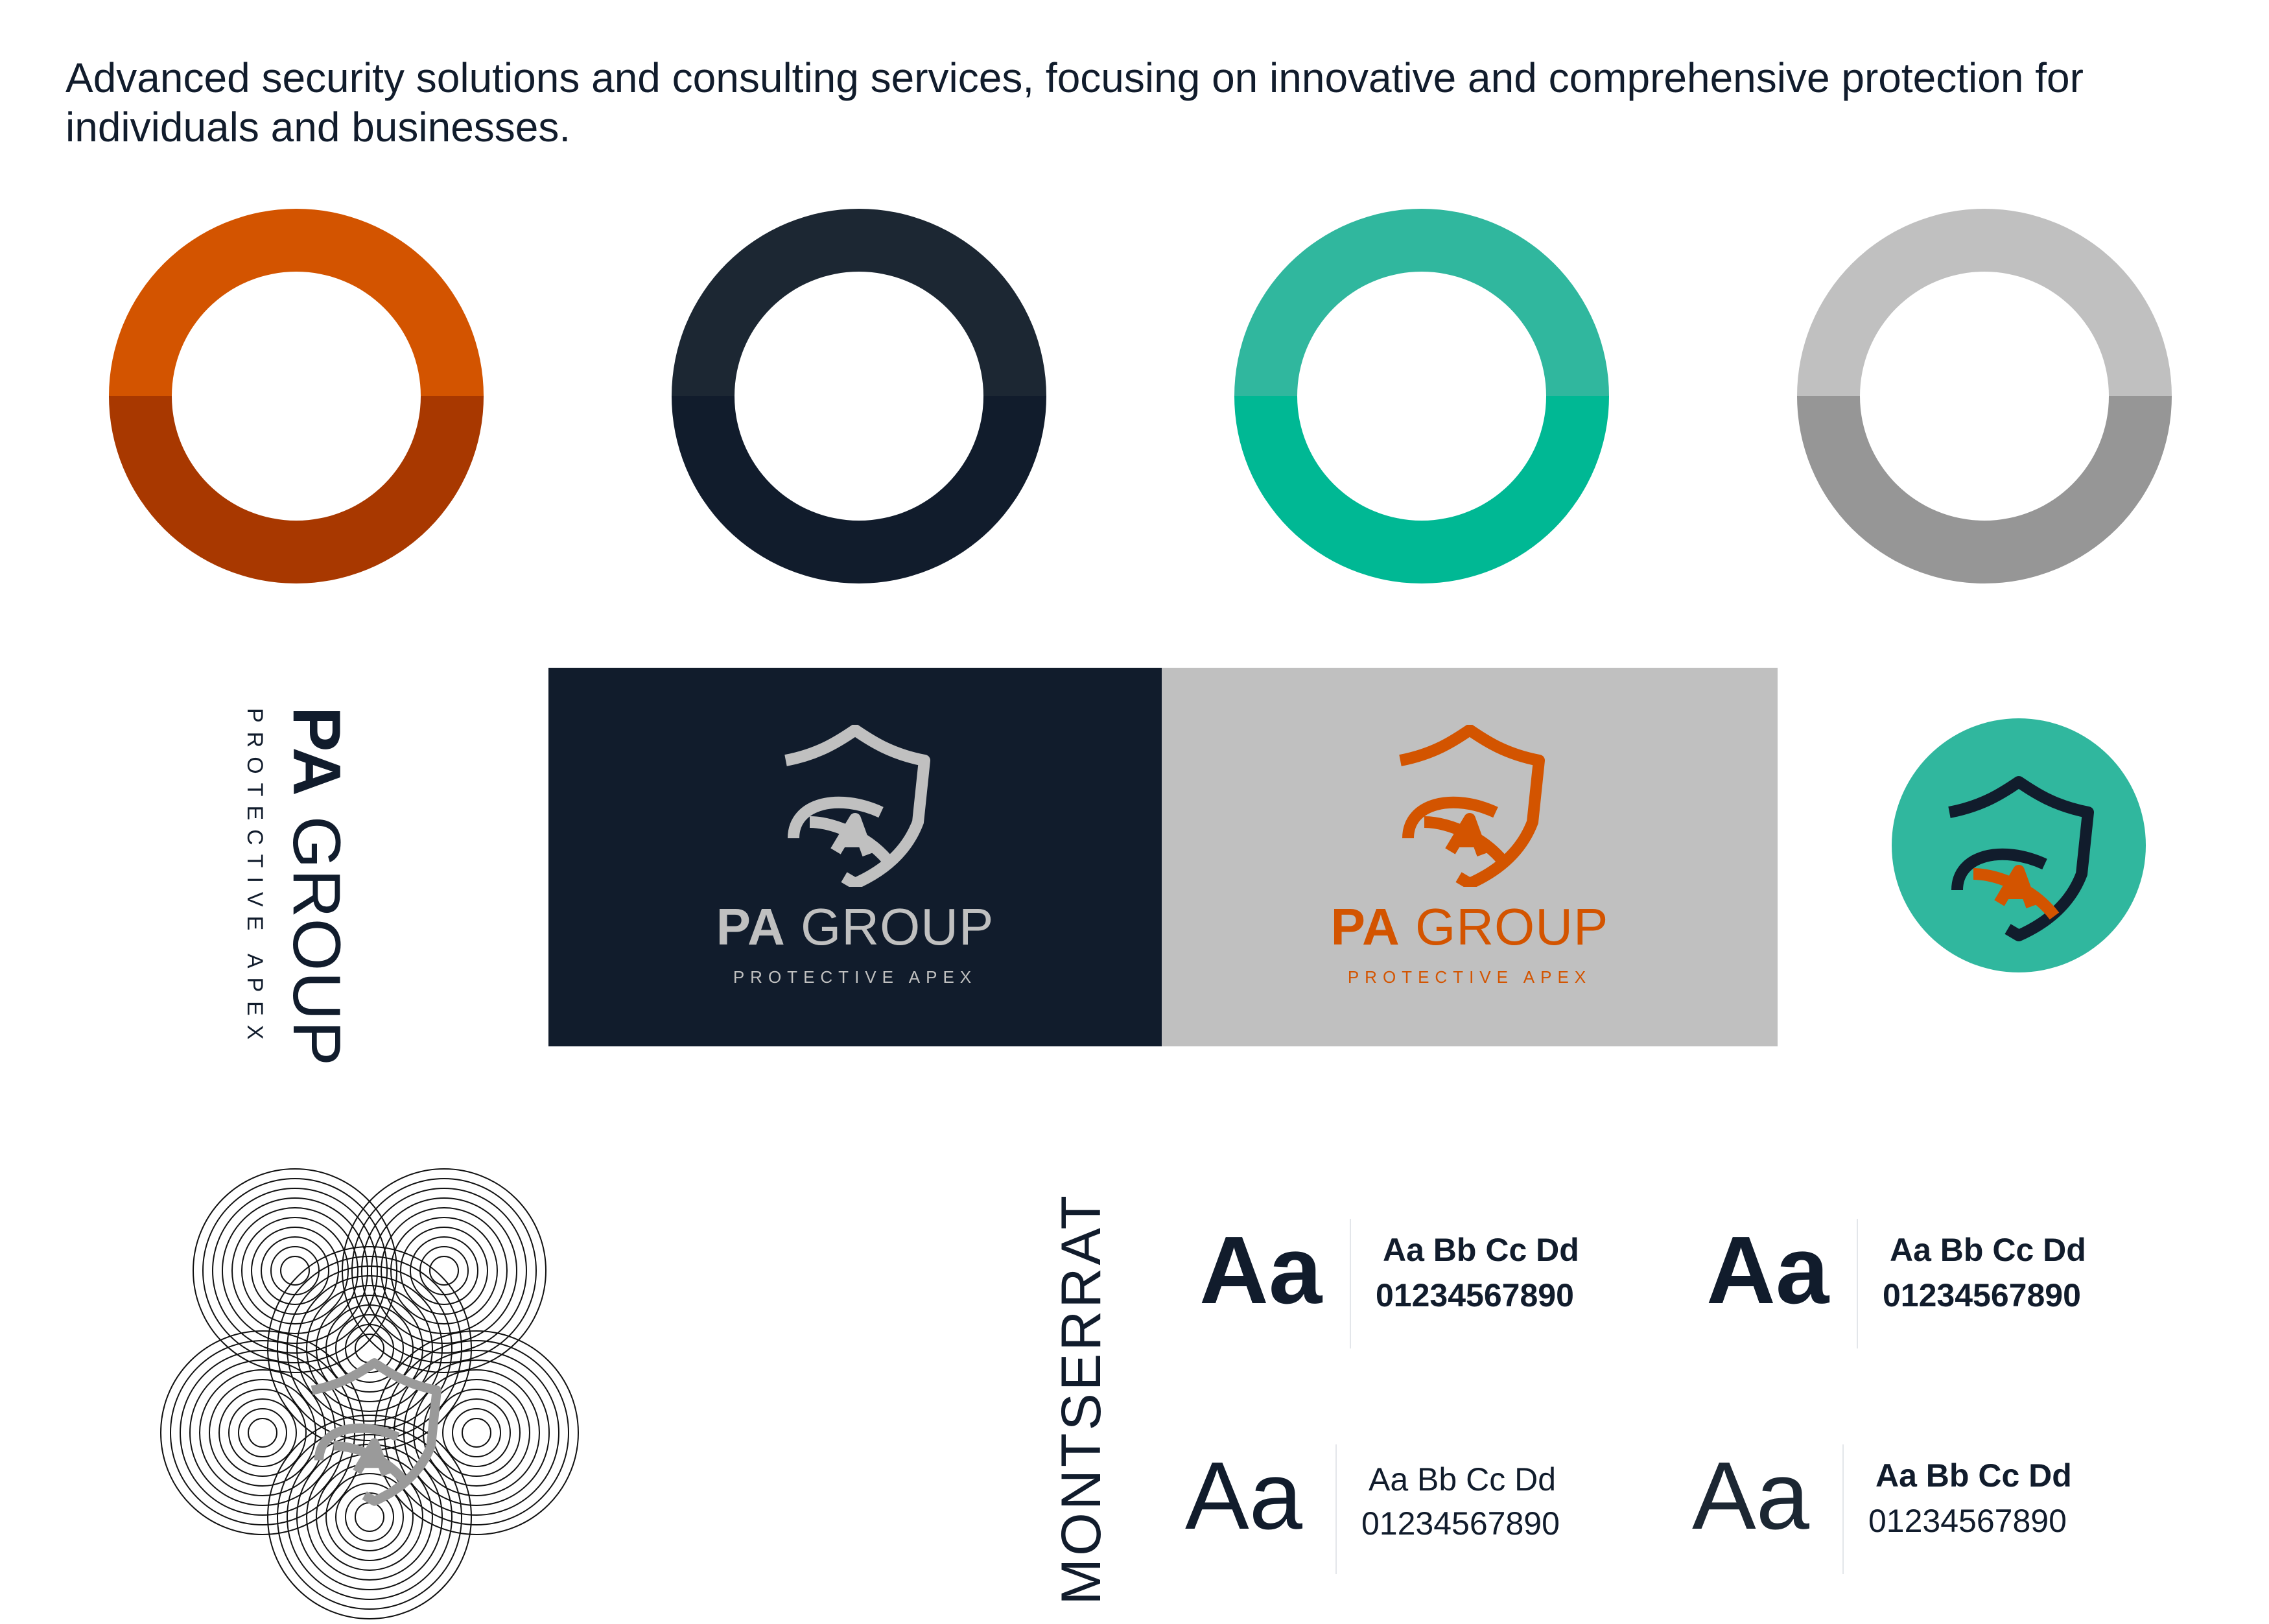 This screenshot has height=1624, width=2269. I want to click on logo-panel-grey: PA GROUP PROTECTIVE APEX, so click(1470, 857).